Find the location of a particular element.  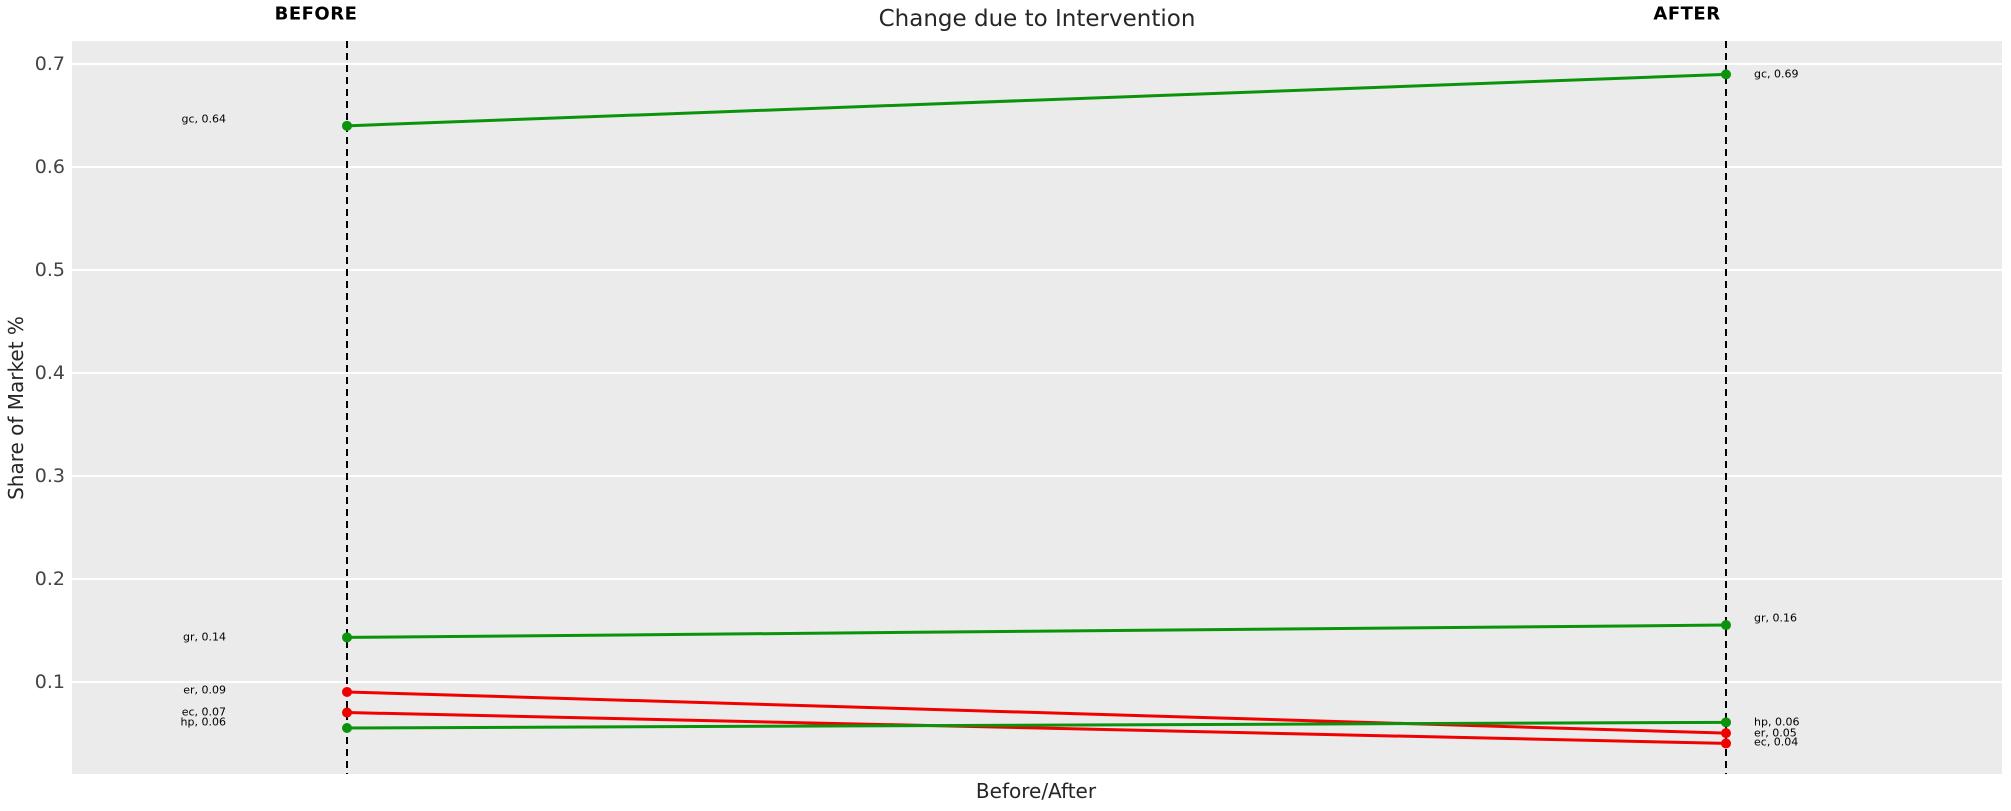

data-point-hp-before is located at coordinates (347, 727).